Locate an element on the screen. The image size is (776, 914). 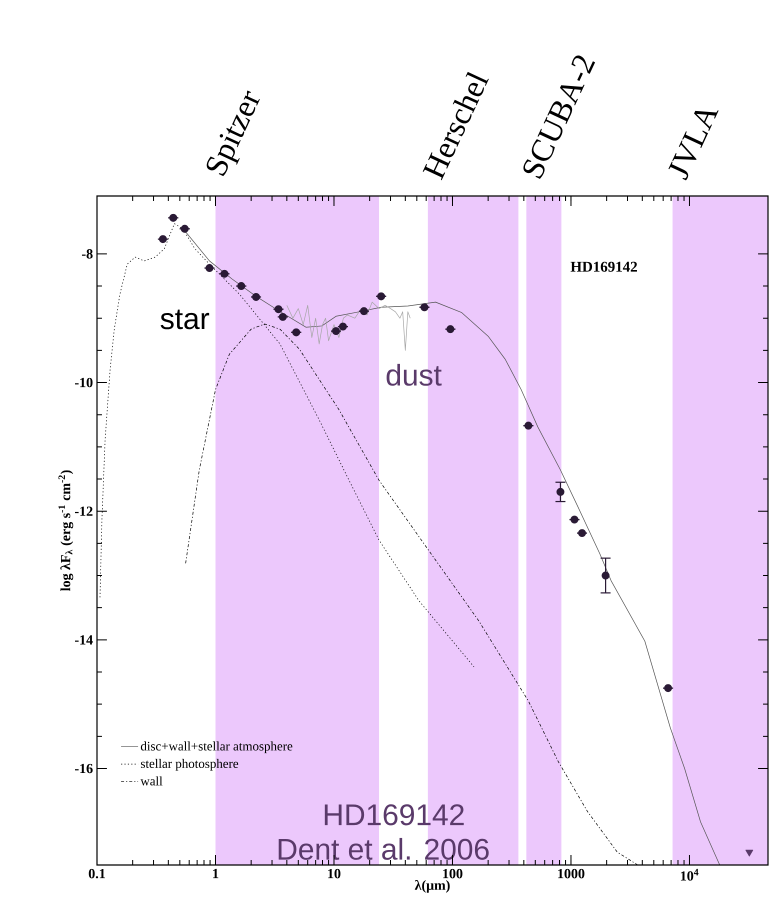
x-tick-label: 100 is located at coordinates (452, 873).